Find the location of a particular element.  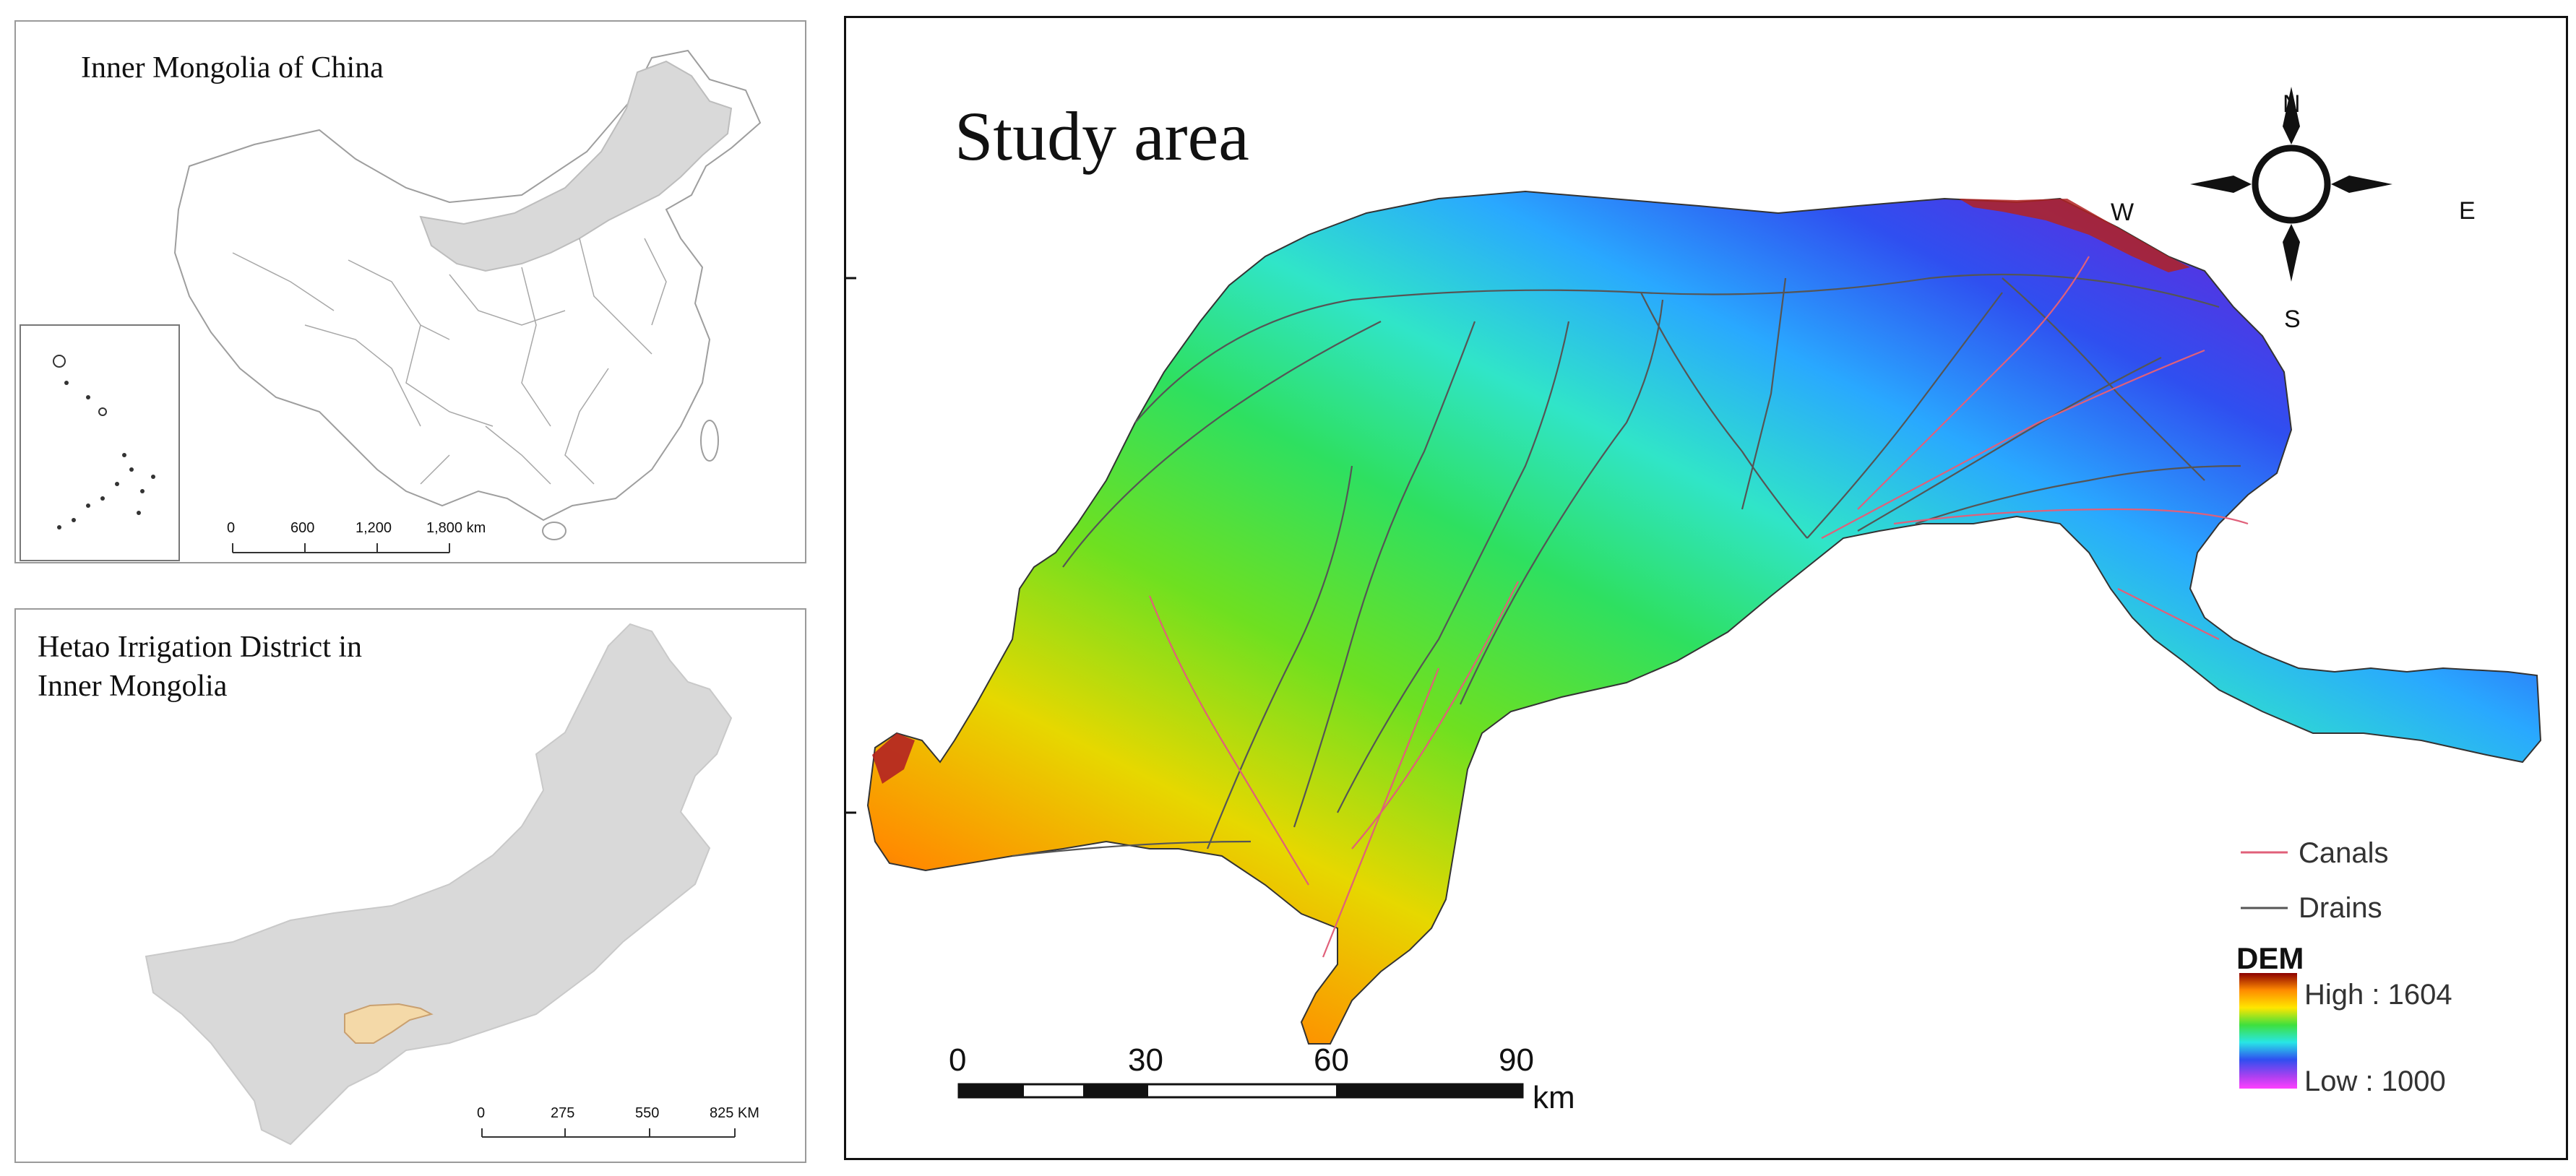

dem-low-label: Low : 1000 is located at coordinates (2375, 1081).